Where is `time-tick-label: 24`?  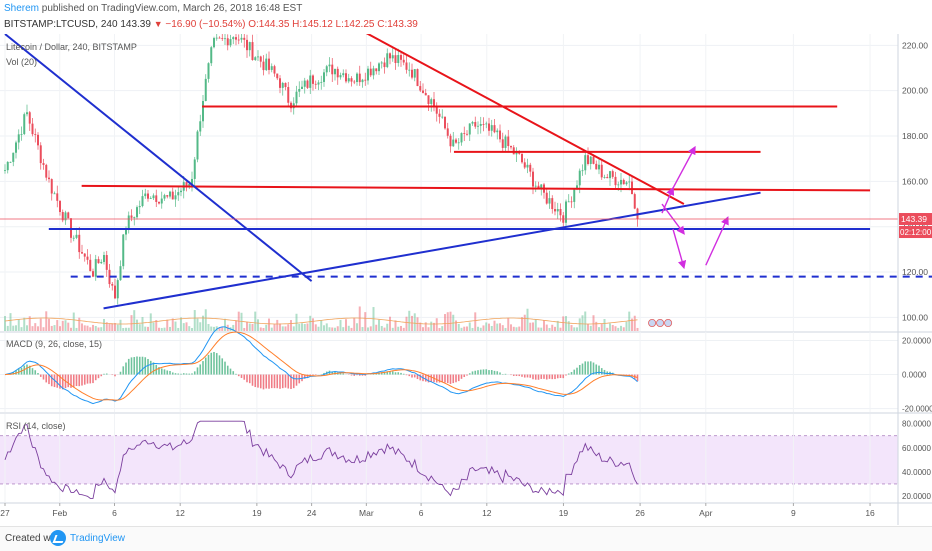 time-tick-label: 24 is located at coordinates (312, 513).